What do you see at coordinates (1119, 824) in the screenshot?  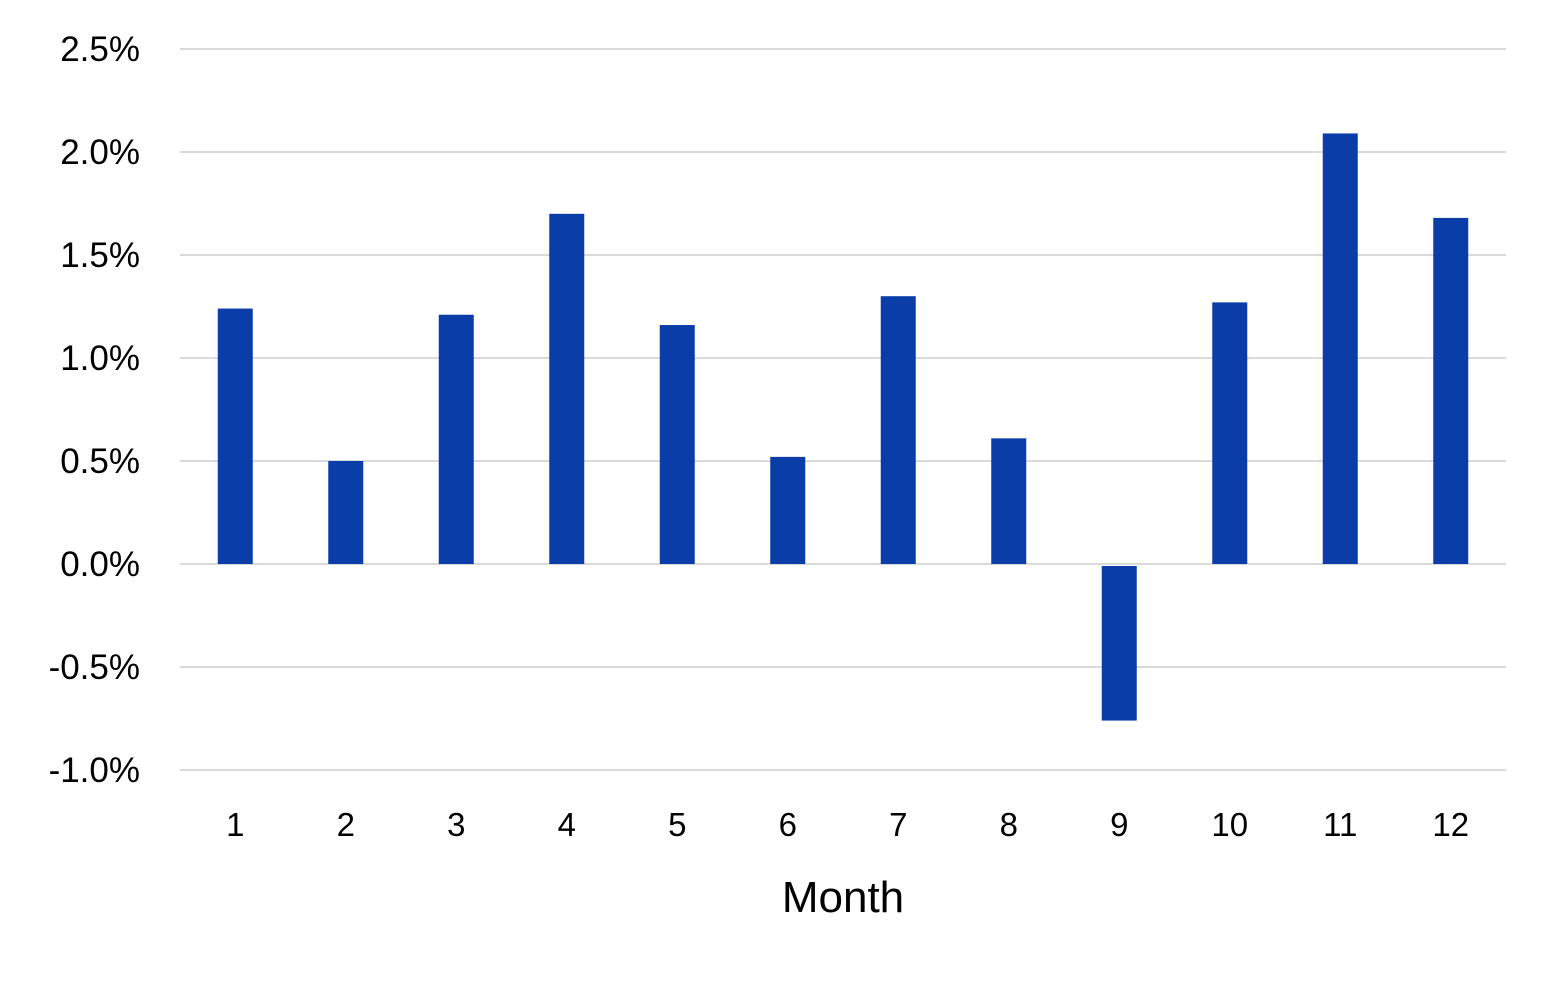 I see `x-tick-label: 9` at bounding box center [1119, 824].